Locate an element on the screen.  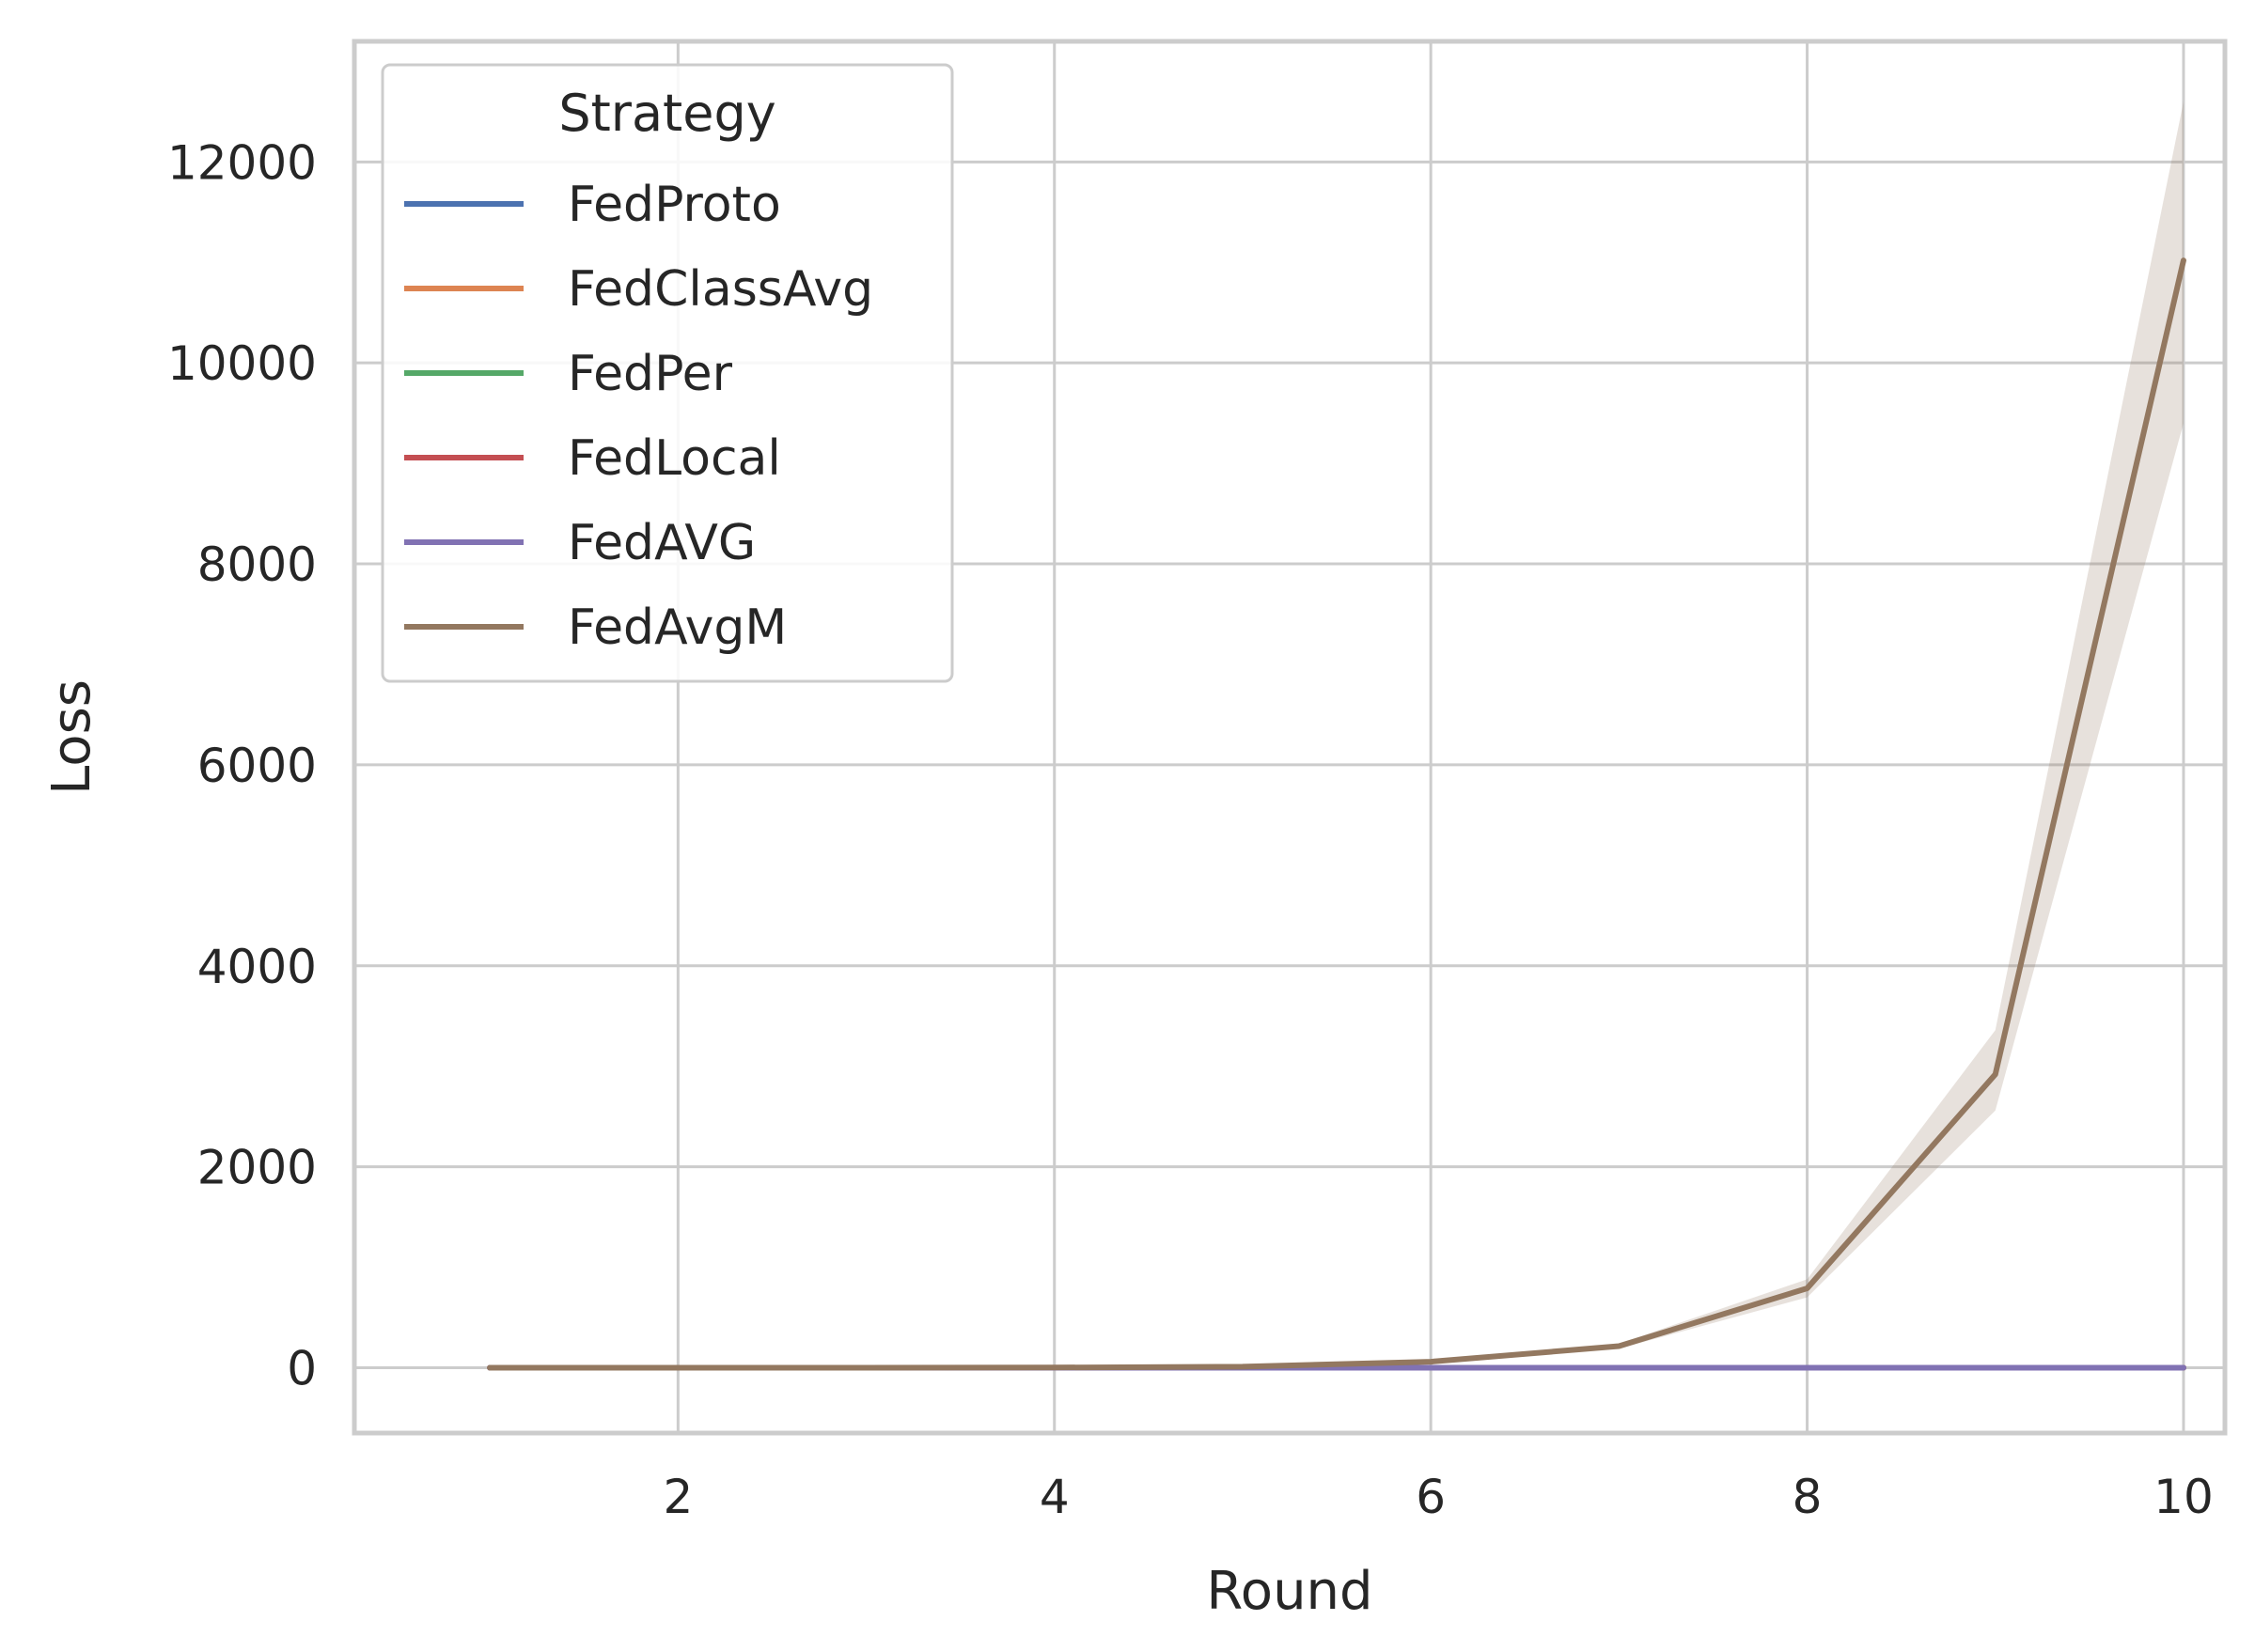
legend-title: Strategy is located at coordinates (667, 113).